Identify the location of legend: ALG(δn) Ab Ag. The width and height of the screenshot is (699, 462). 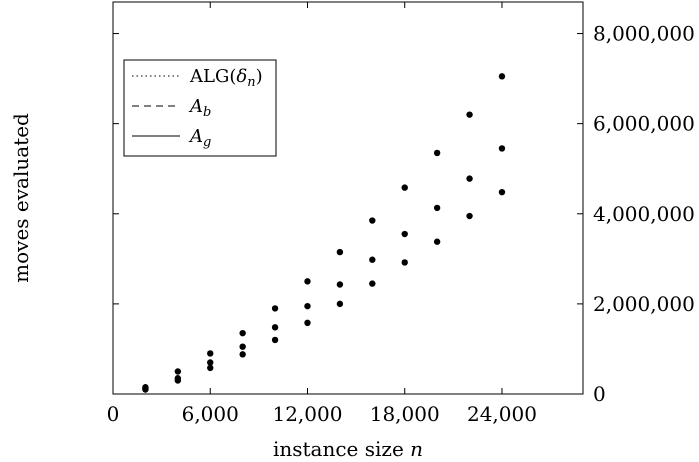
(200, 108).